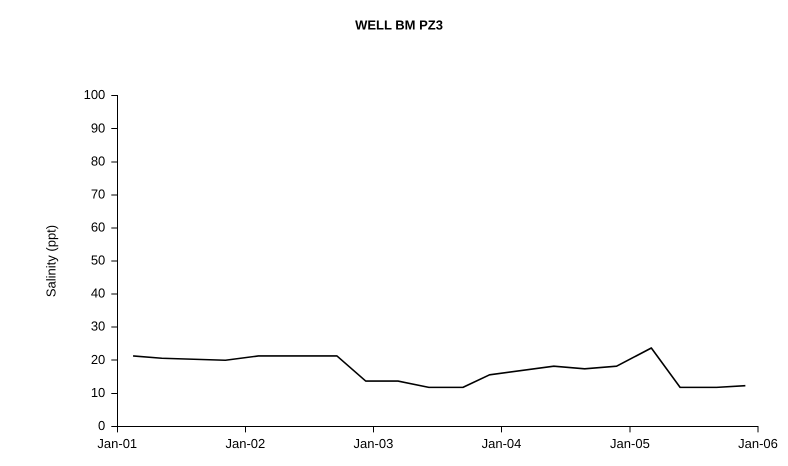 The height and width of the screenshot is (466, 788). I want to click on y-tick-label: 70, so click(98, 194).